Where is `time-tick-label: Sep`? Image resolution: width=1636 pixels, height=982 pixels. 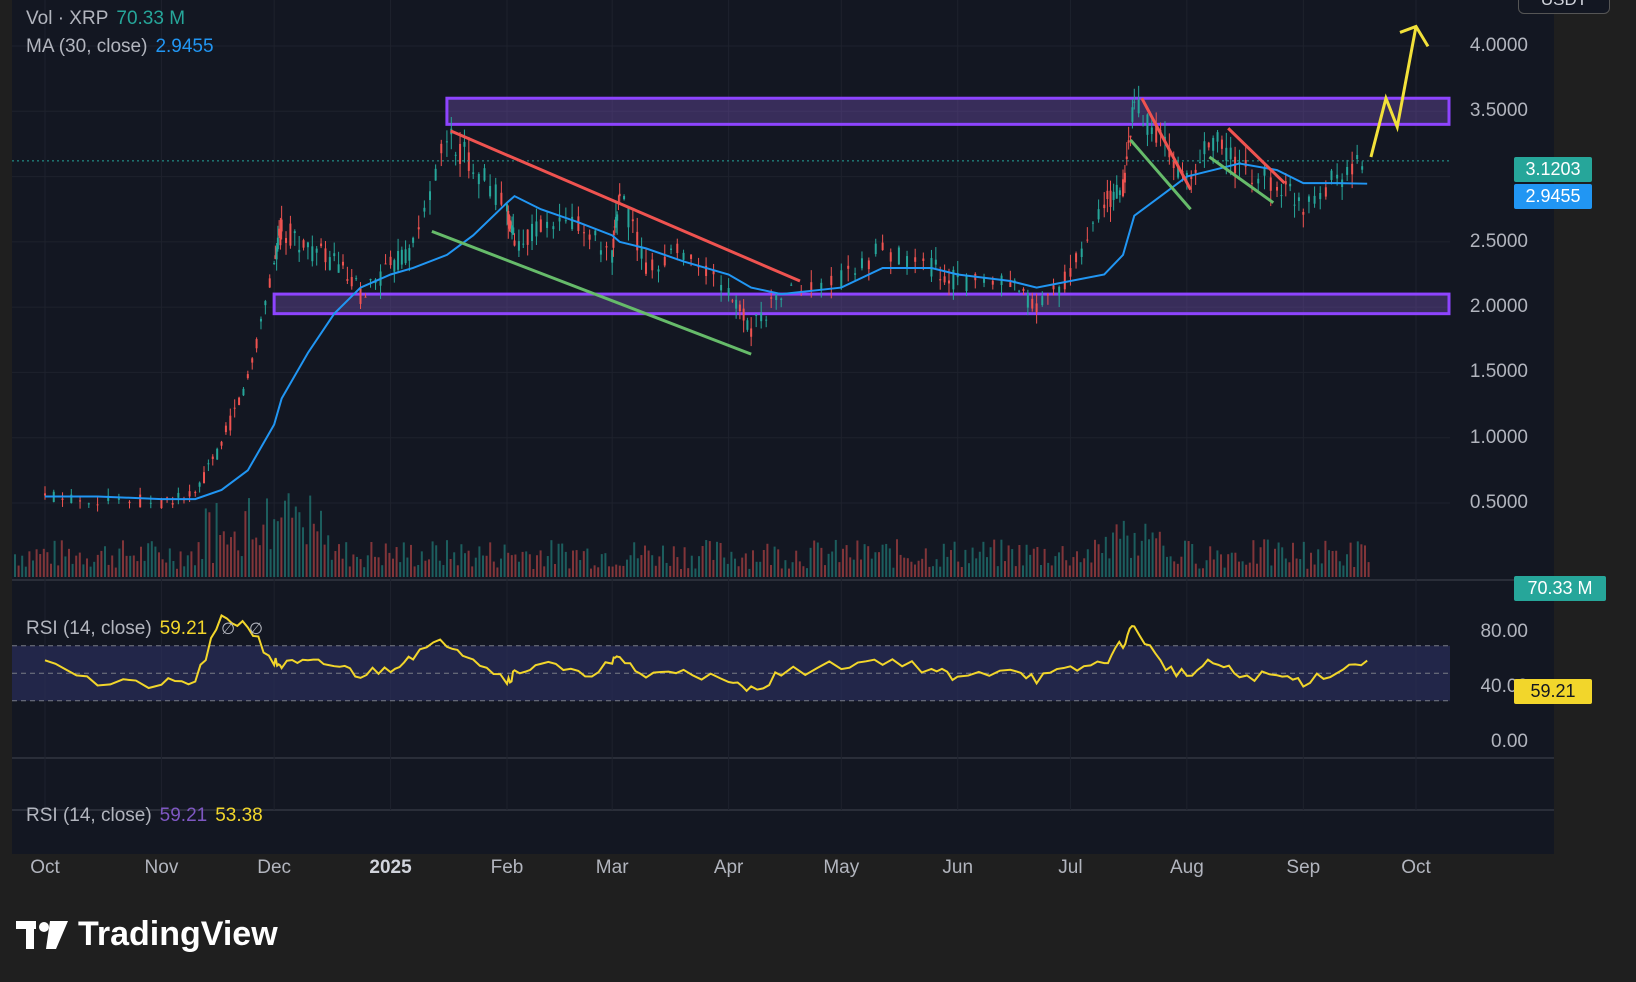
time-tick-label: Sep is located at coordinates (1303, 867).